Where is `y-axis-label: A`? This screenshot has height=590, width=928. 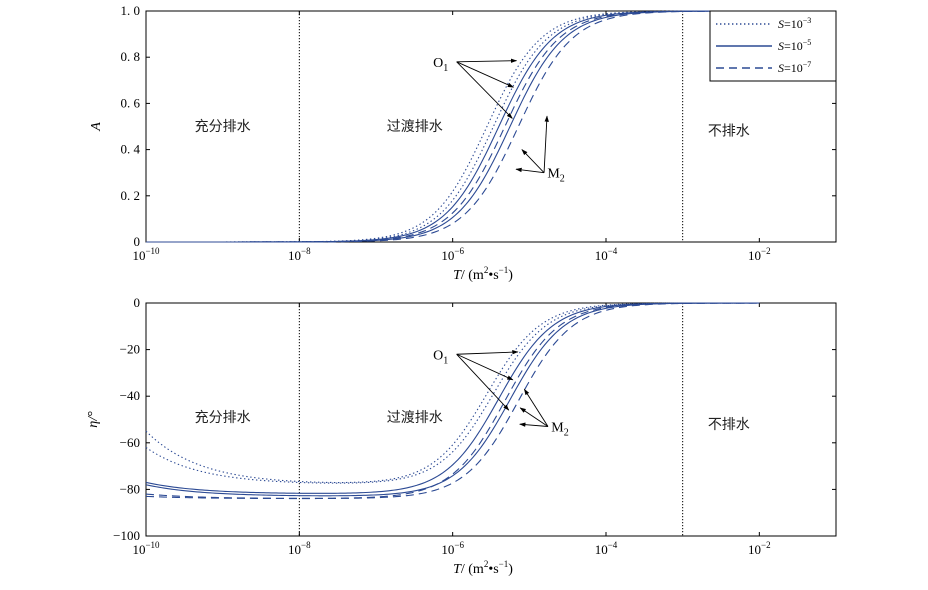
y-axis-label: A is located at coordinates (96, 127).